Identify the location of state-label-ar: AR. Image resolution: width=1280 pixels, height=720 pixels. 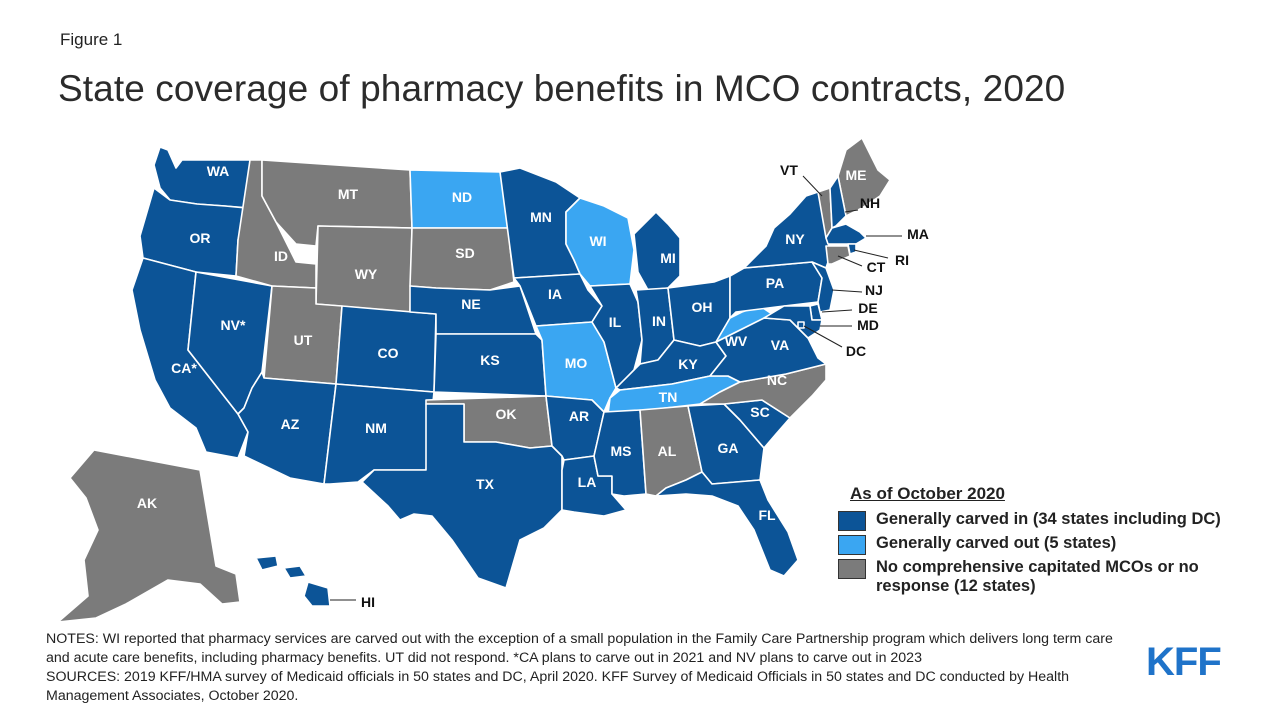
(579, 416).